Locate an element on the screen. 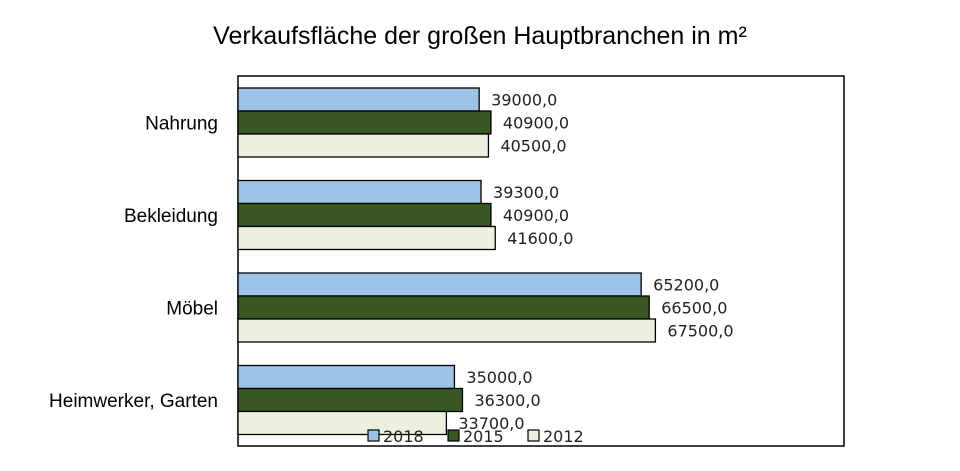 This screenshot has height=471, width=960. legend-label: 2018 is located at coordinates (403, 436).